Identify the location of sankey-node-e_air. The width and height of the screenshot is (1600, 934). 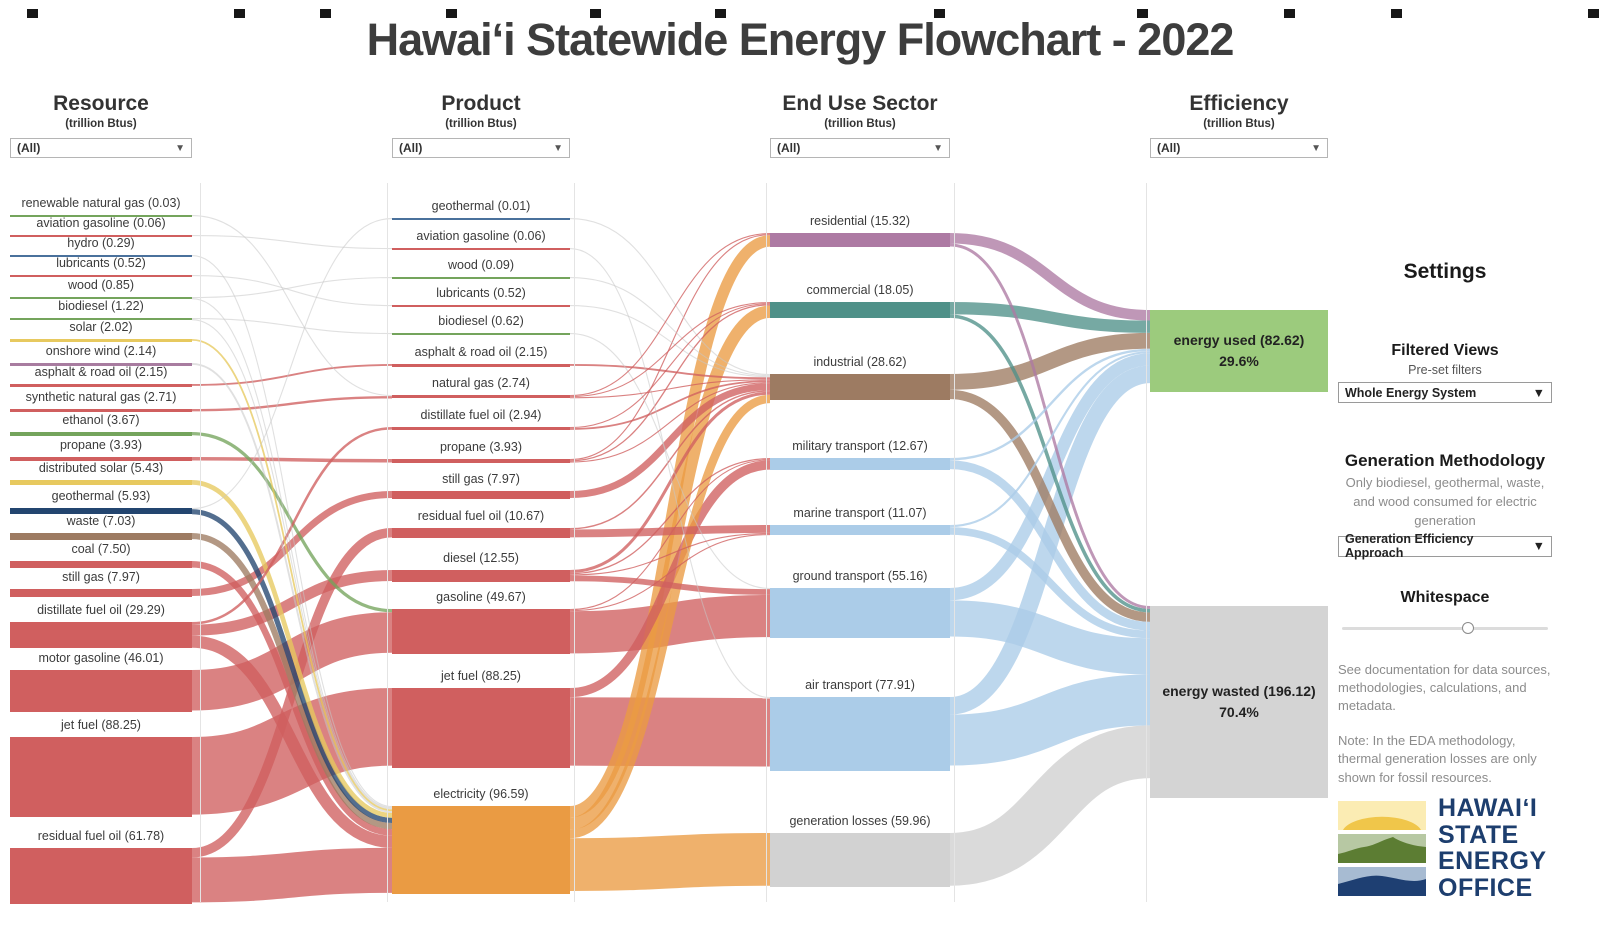
(860, 734).